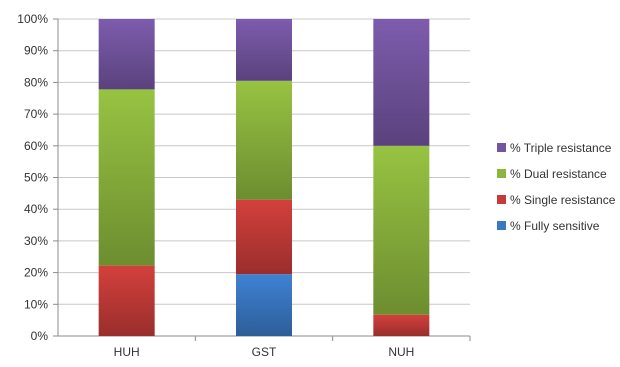  What do you see at coordinates (555, 226) in the screenshot?
I see `legend-label: % Fully sensitive` at bounding box center [555, 226].